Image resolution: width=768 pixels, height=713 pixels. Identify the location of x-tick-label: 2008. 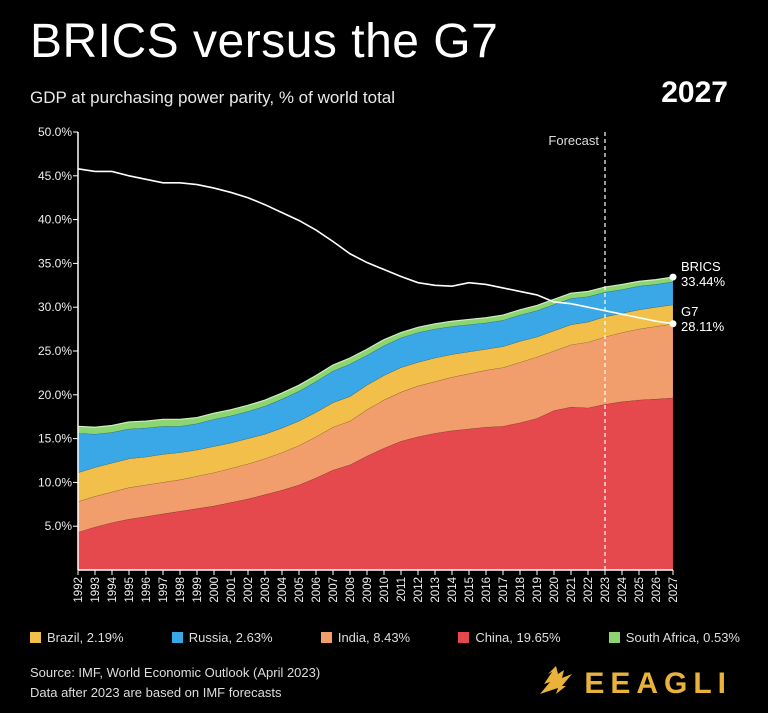
(351, 590).